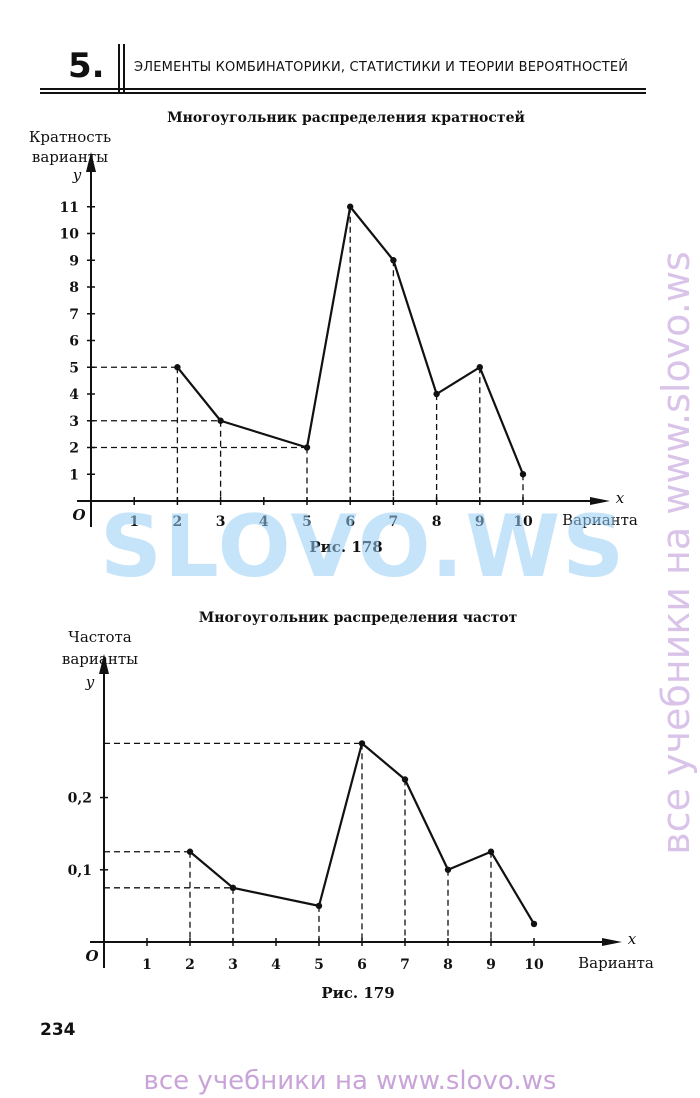 This screenshot has height=1098, width=700. What do you see at coordinates (358, 618) in the screenshot?
I see `chart-title: Многоугольник распределения частот` at bounding box center [358, 618].